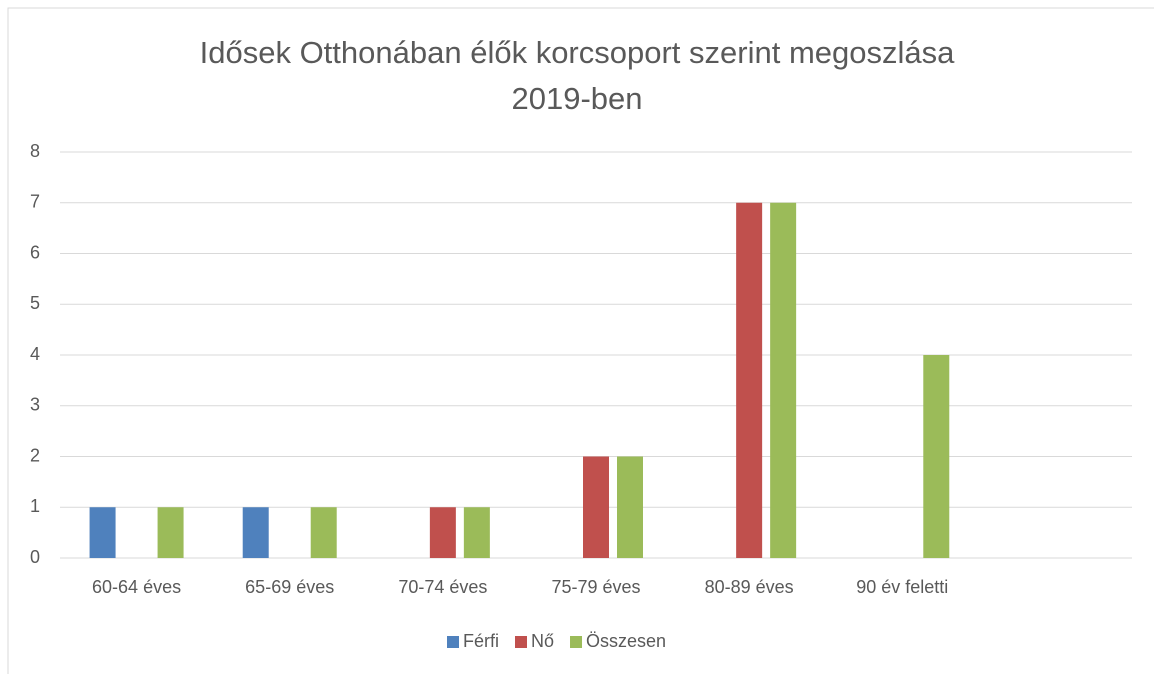 The height and width of the screenshot is (674, 1154). I want to click on x-tick-label: 60-64 éves, so click(136, 587).